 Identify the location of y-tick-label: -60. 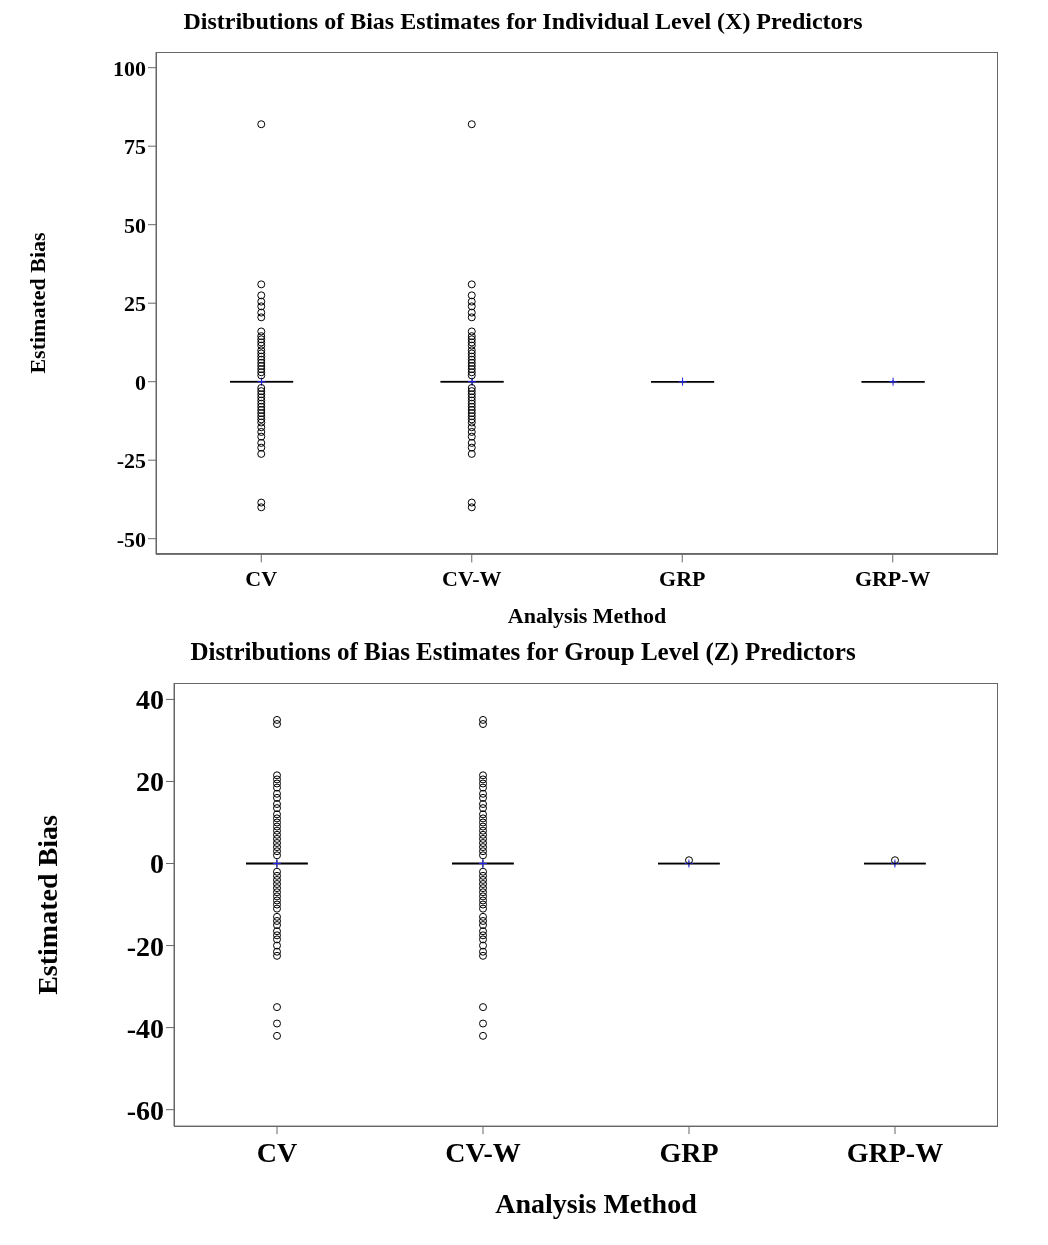
(145, 1111).